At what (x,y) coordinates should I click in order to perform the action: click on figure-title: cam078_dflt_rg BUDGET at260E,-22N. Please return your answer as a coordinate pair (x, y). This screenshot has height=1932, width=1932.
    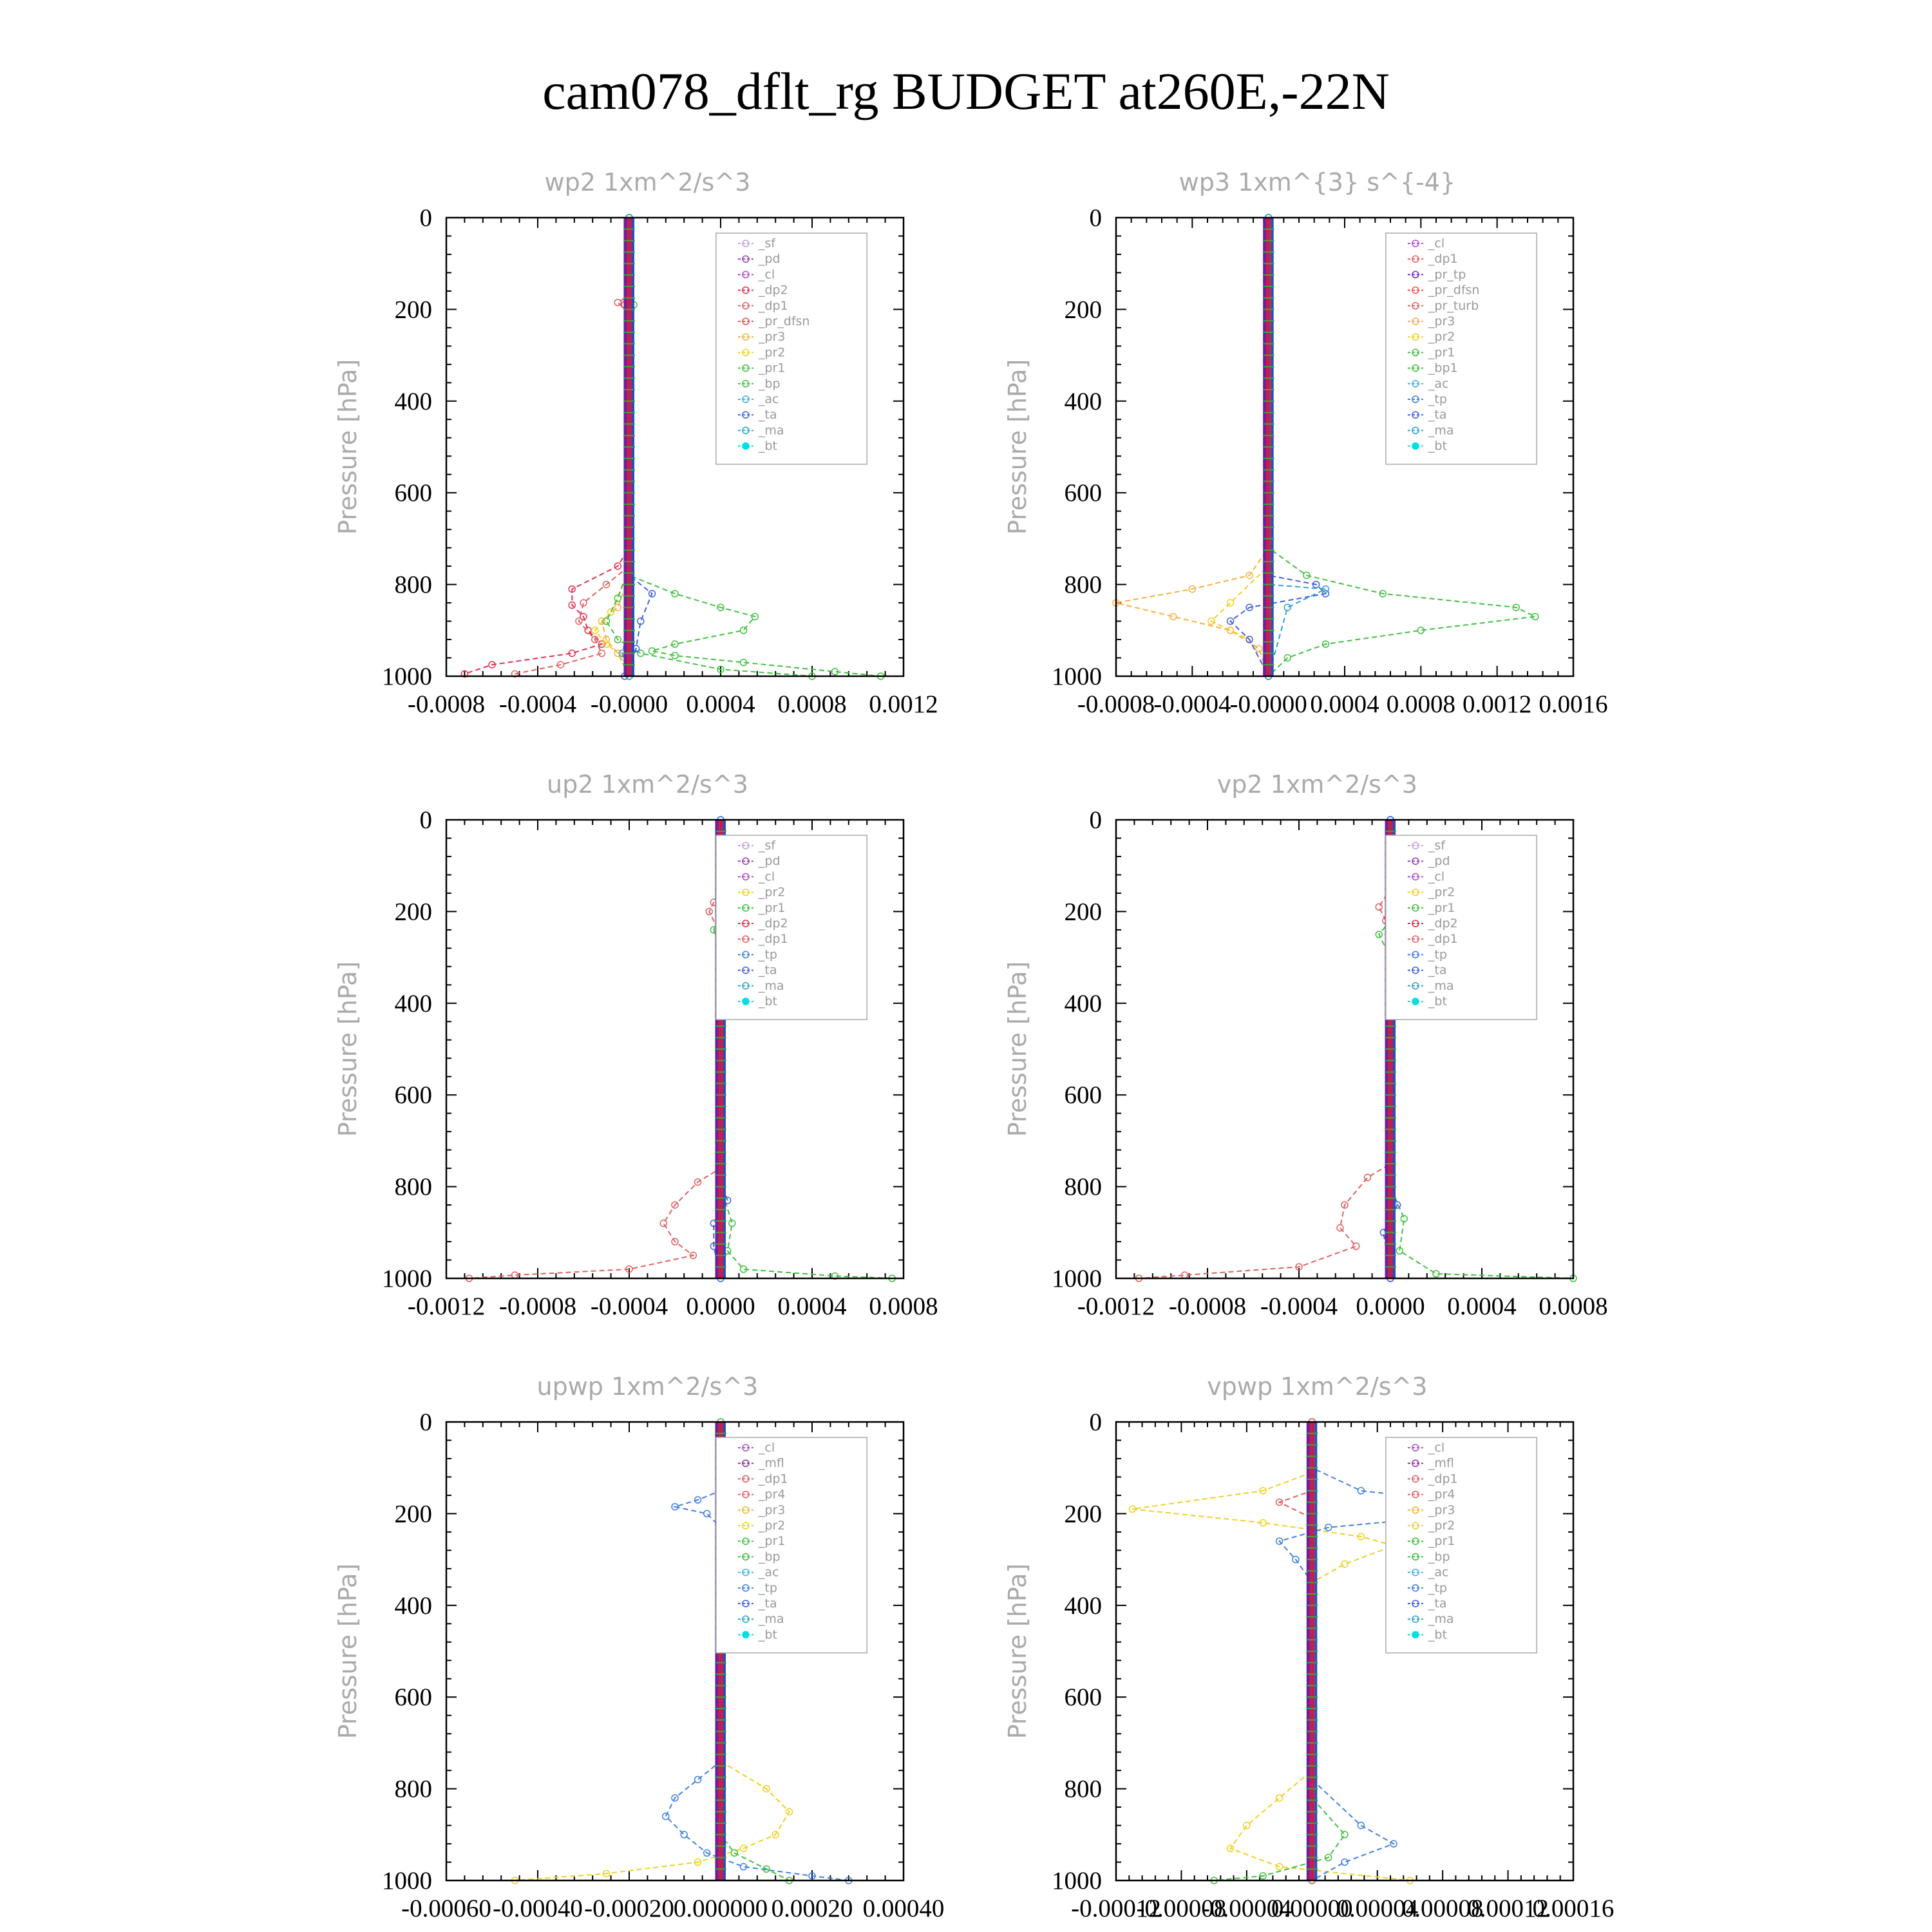
    Looking at the image, I should click on (966, 91).